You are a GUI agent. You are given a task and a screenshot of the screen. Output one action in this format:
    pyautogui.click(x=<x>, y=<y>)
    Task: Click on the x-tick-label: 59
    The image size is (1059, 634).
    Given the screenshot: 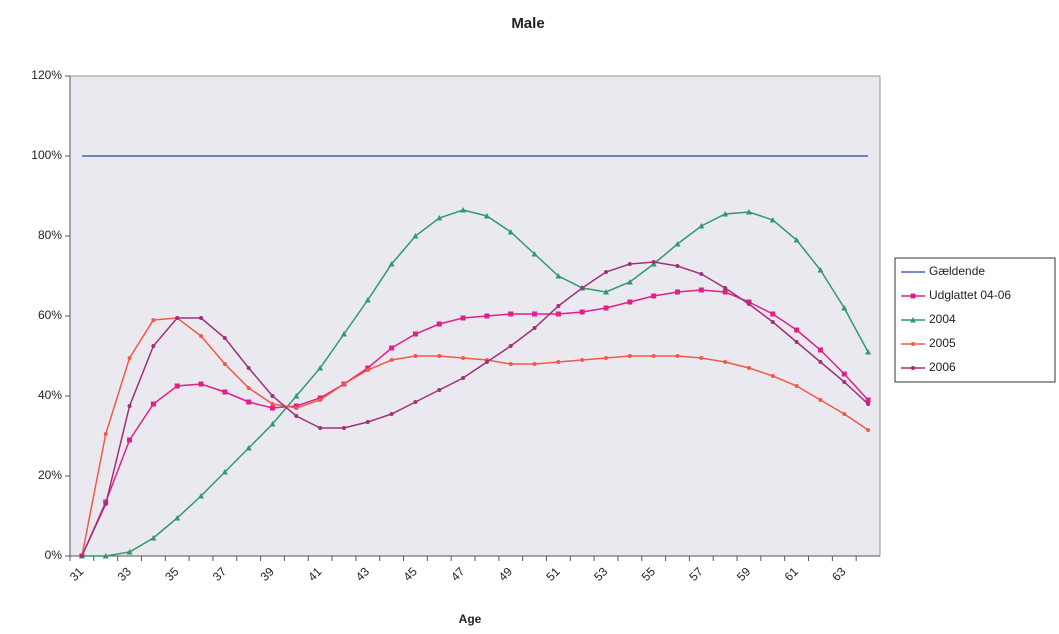 What is the action you would take?
    pyautogui.click(x=744, y=574)
    